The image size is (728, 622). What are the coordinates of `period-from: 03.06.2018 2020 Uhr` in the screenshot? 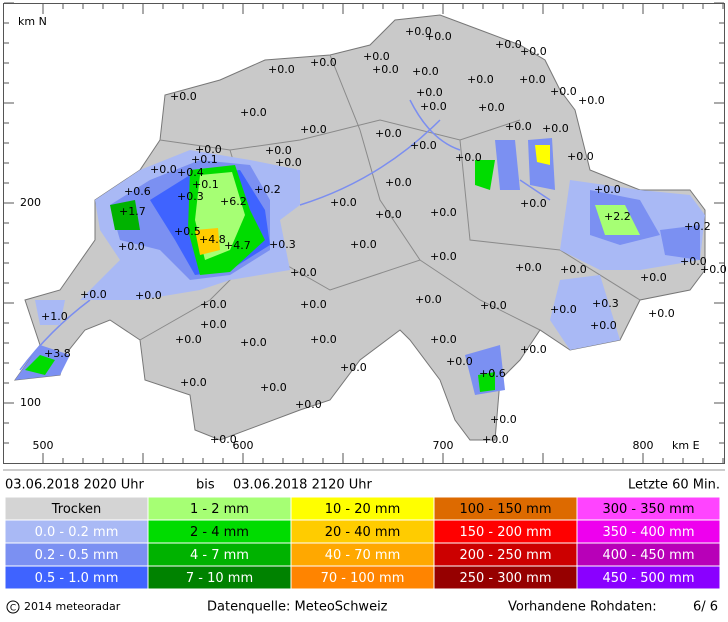 It's located at (75, 485).